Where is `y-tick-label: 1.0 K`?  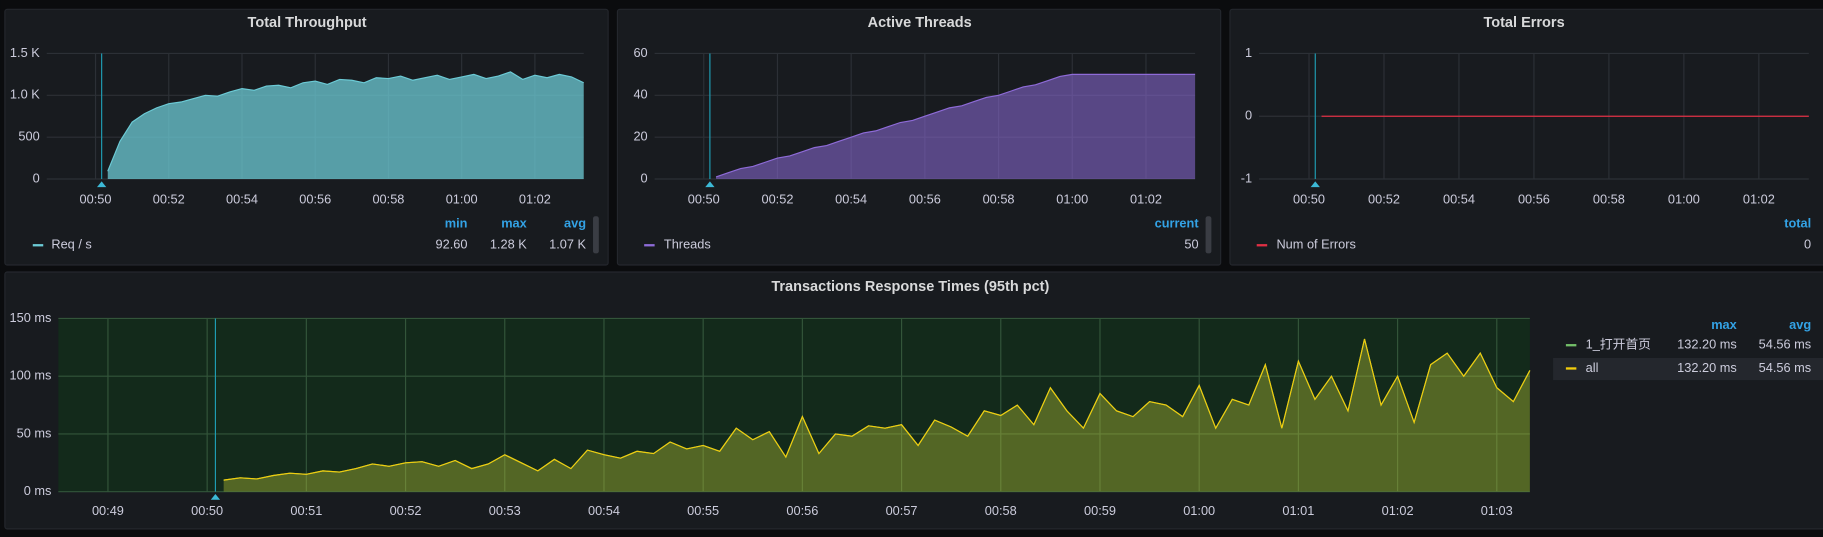 y-tick-label: 1.0 K is located at coordinates (25, 94).